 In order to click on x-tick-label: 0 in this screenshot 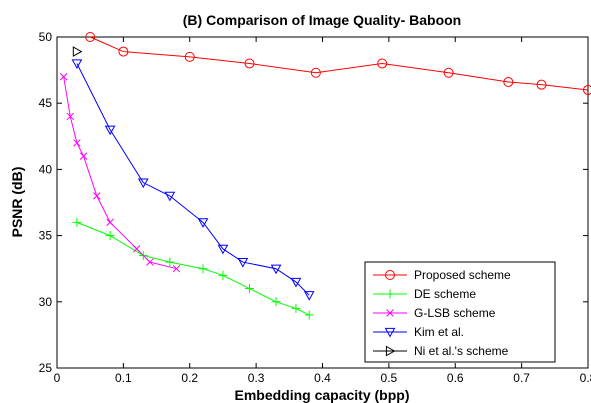, I will do `click(57, 378)`.